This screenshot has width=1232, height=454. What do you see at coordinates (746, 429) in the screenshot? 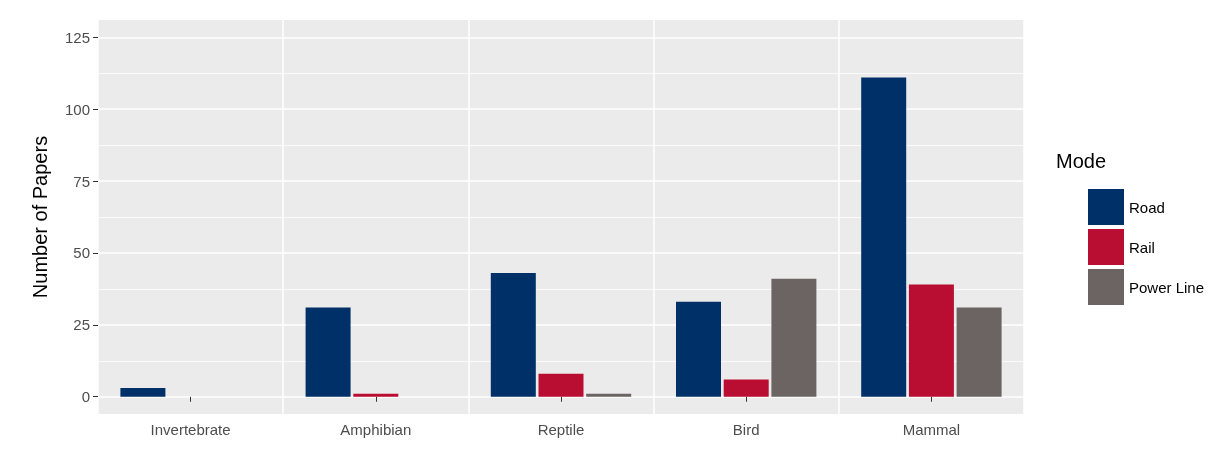
I see `x-tick-label: Bird` at bounding box center [746, 429].